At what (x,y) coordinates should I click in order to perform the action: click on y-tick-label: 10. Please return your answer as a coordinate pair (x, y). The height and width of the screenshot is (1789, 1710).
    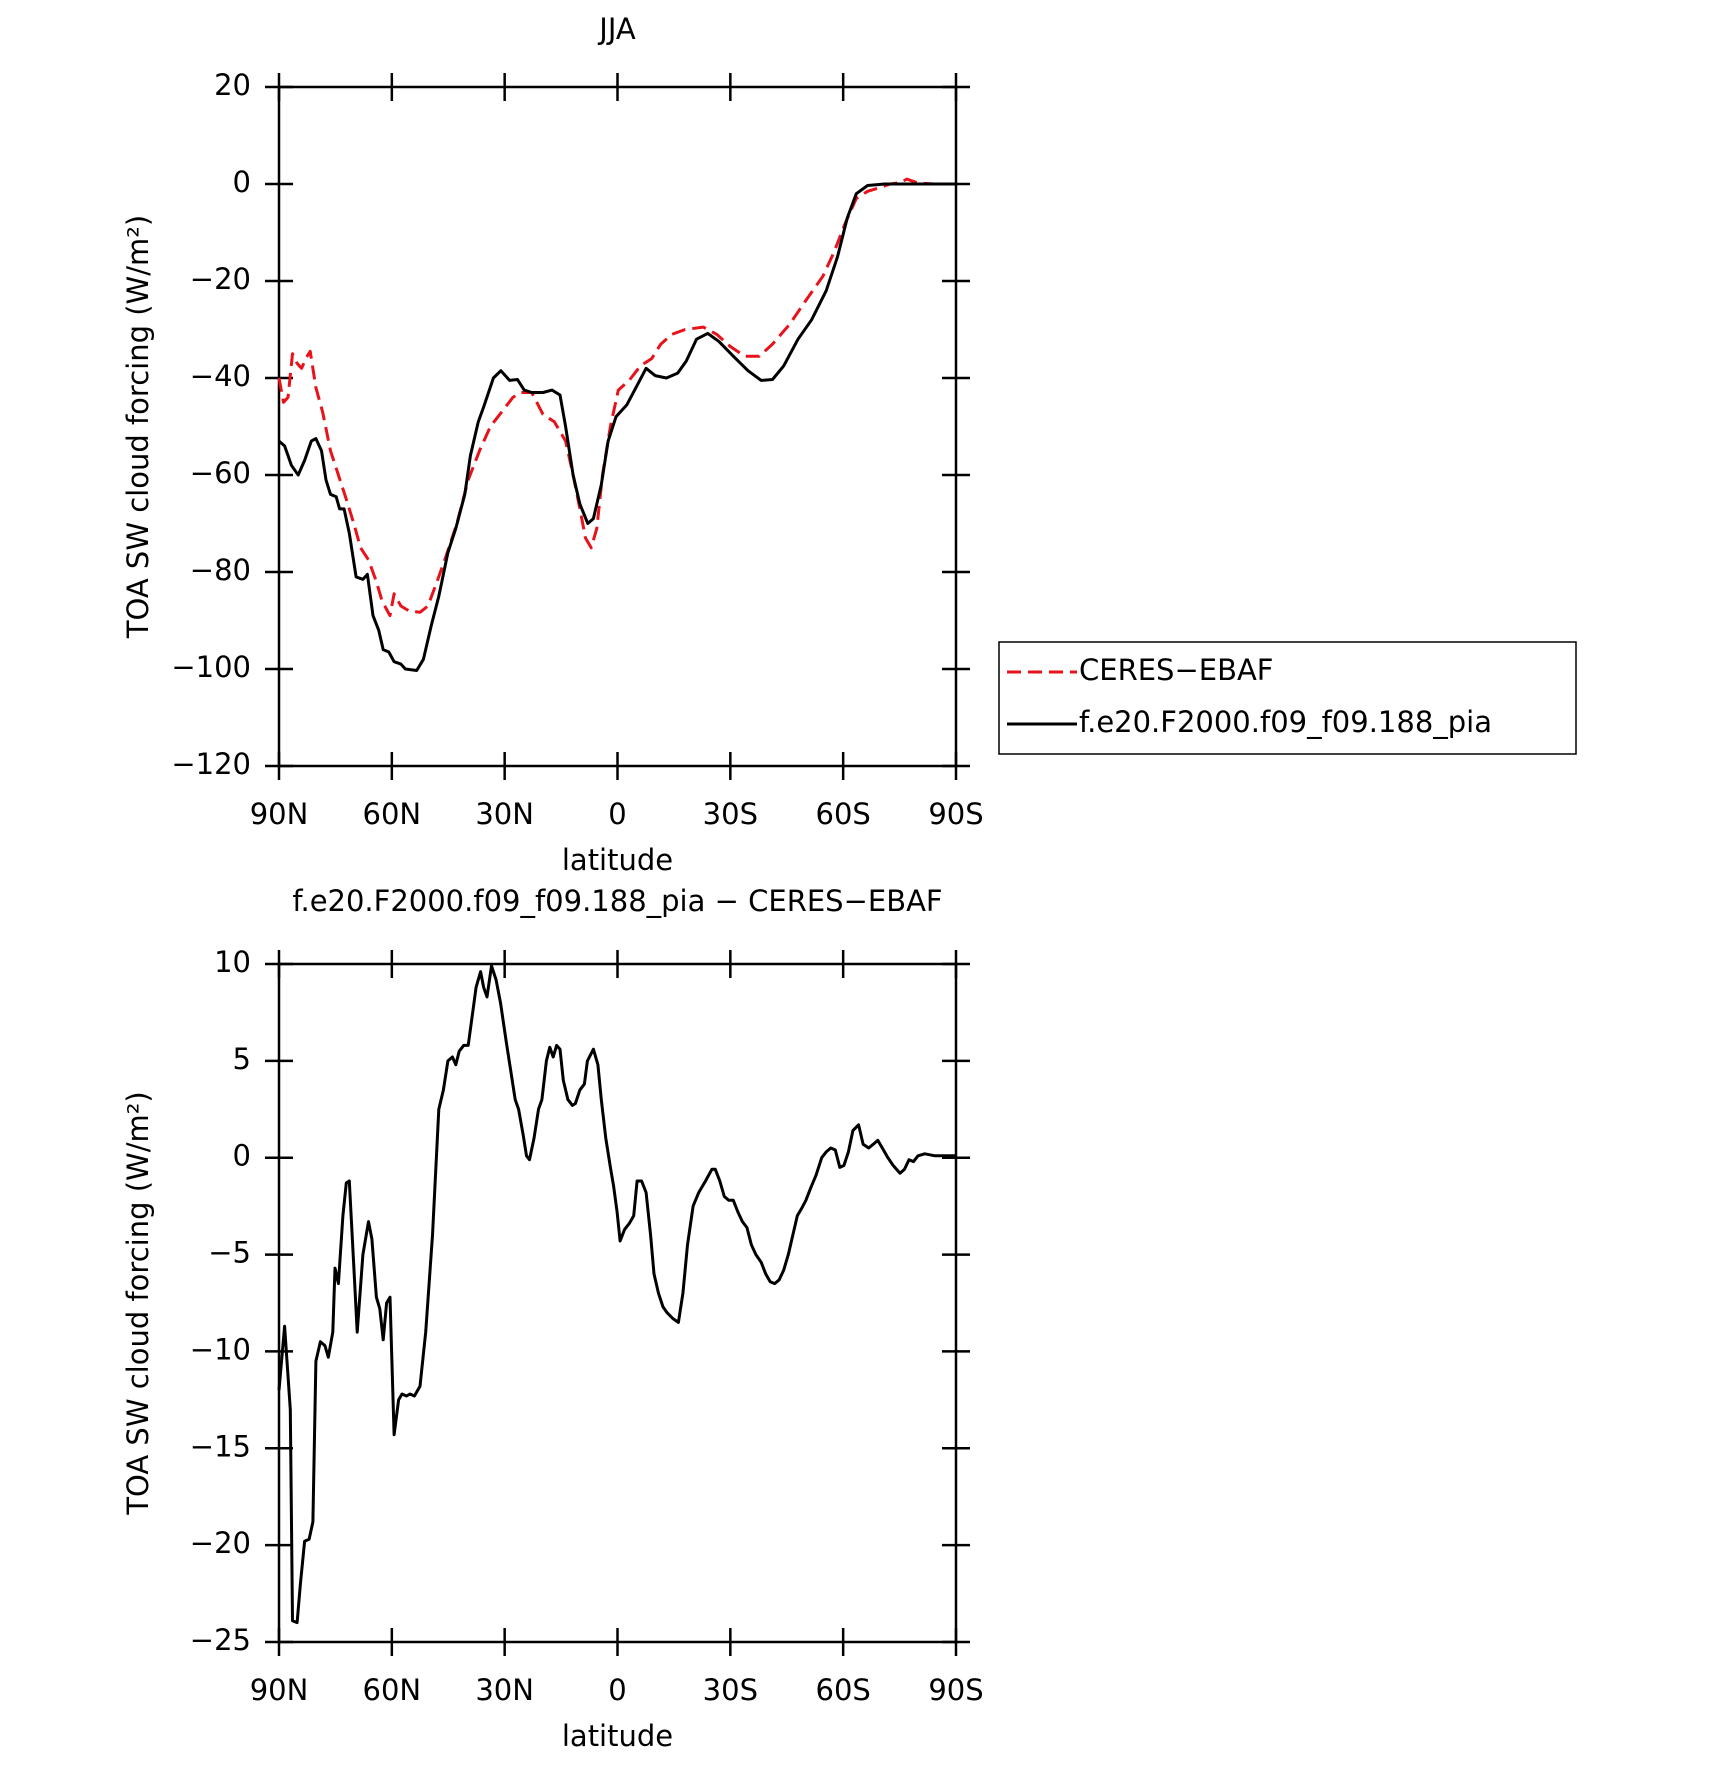
    Looking at the image, I should click on (232, 962).